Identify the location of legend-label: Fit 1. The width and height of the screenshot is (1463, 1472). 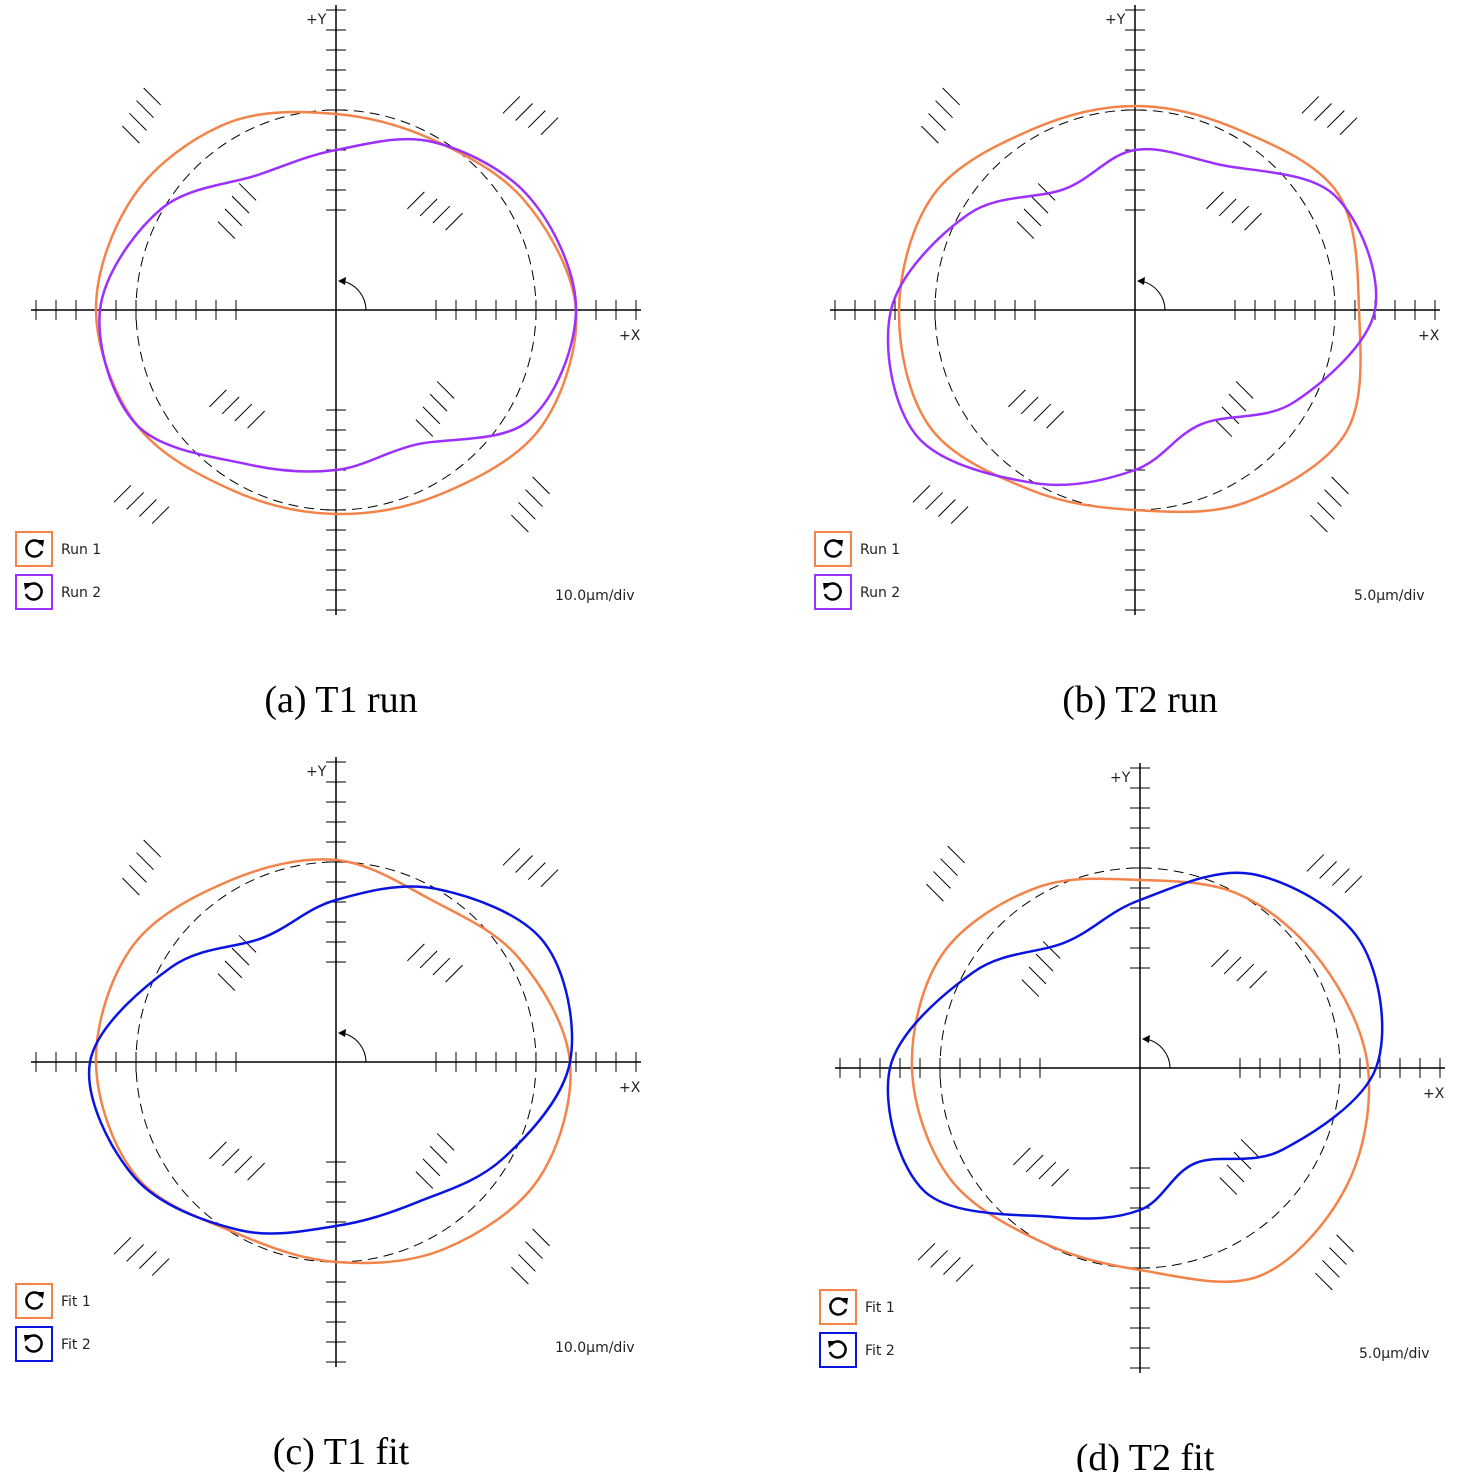
(880, 1308).